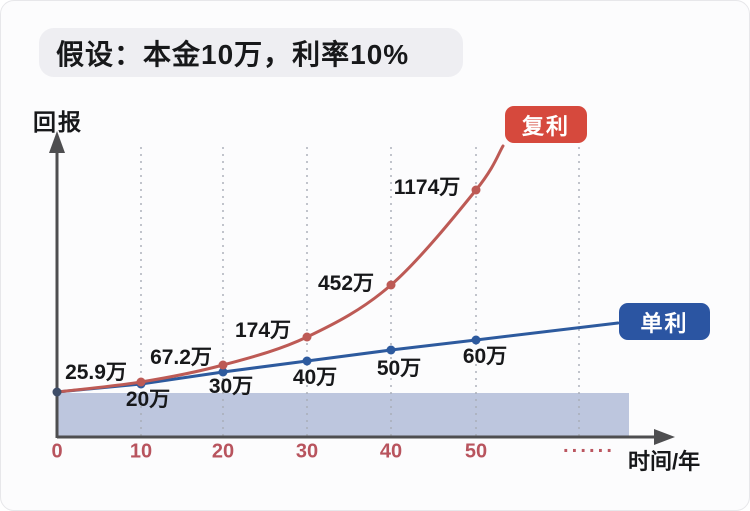  What do you see at coordinates (664, 437) in the screenshot?
I see `x-axis-arrow-icon` at bounding box center [664, 437].